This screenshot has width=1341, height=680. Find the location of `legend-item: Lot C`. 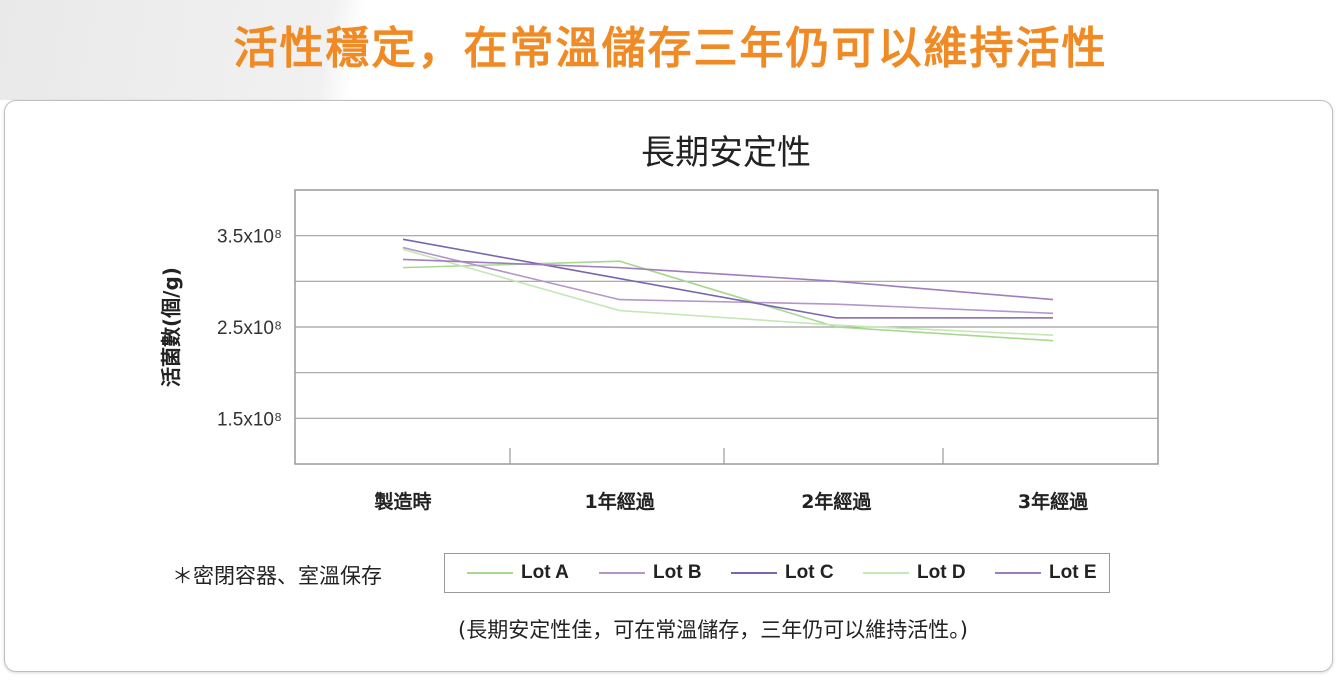

legend-item: Lot C is located at coordinates (775, 573).